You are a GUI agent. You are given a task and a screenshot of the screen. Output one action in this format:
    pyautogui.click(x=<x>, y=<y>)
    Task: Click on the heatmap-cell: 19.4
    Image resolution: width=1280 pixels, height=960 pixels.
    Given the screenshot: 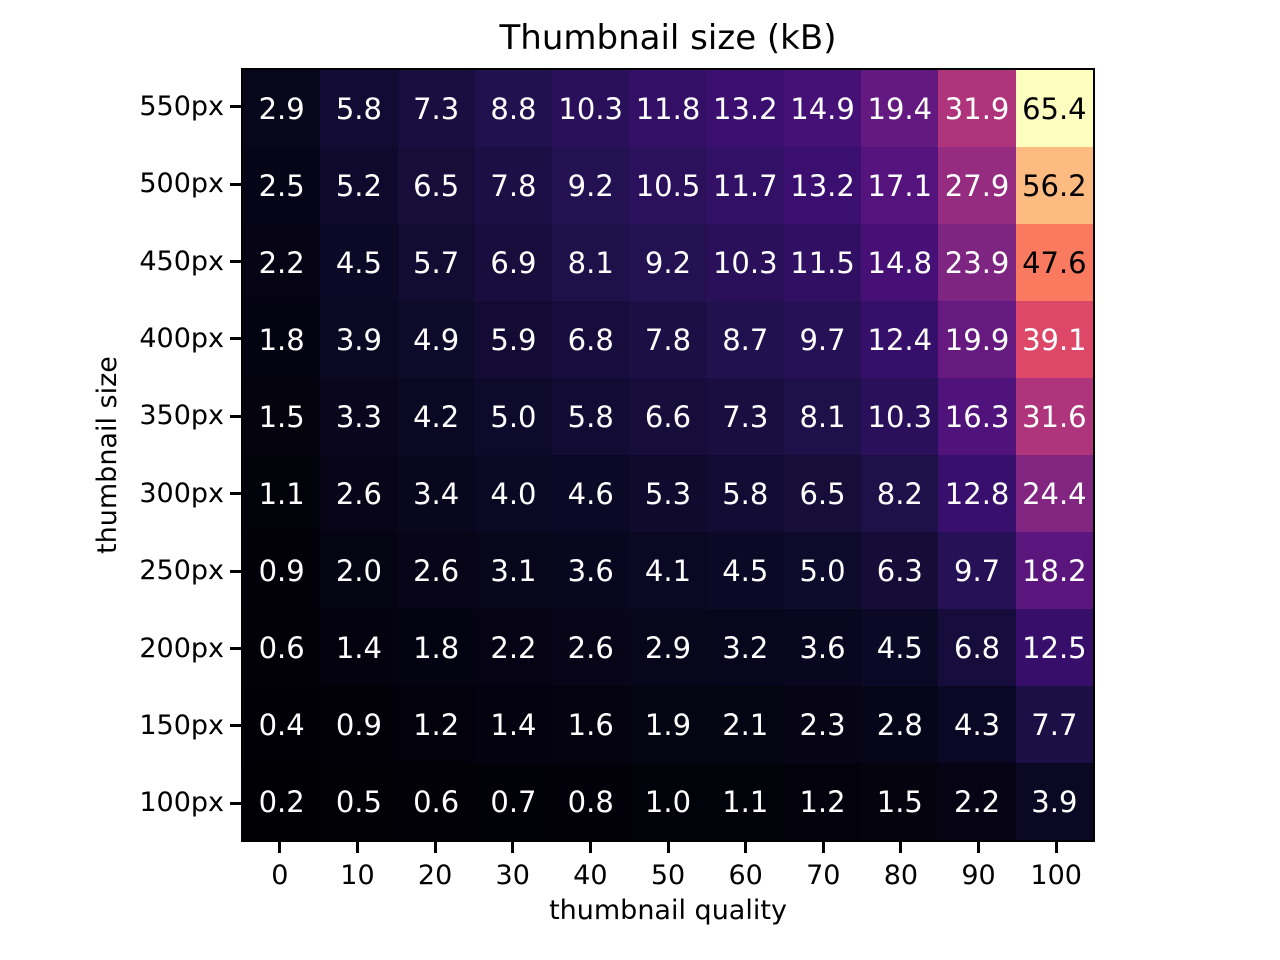 What is the action you would take?
    pyautogui.click(x=900, y=108)
    